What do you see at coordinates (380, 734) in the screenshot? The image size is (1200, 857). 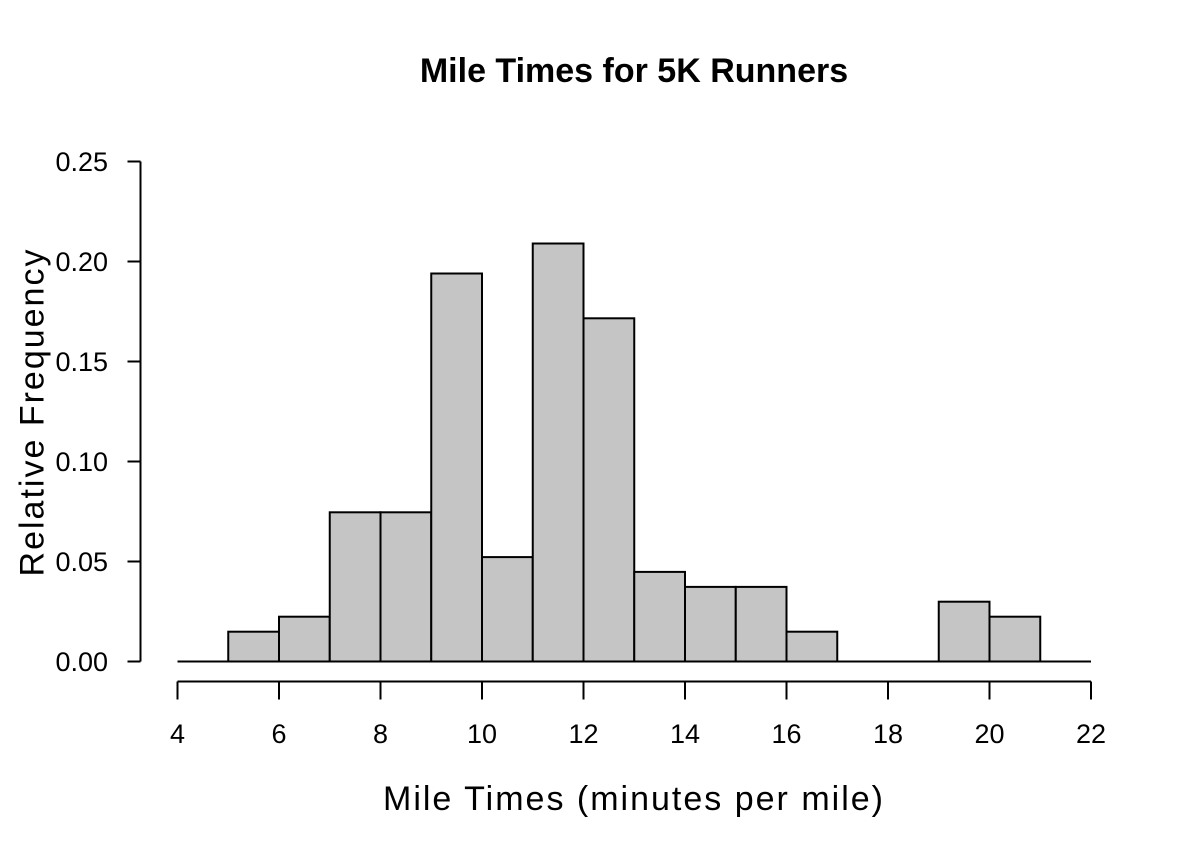 I see `x-tick-label: 8` at bounding box center [380, 734].